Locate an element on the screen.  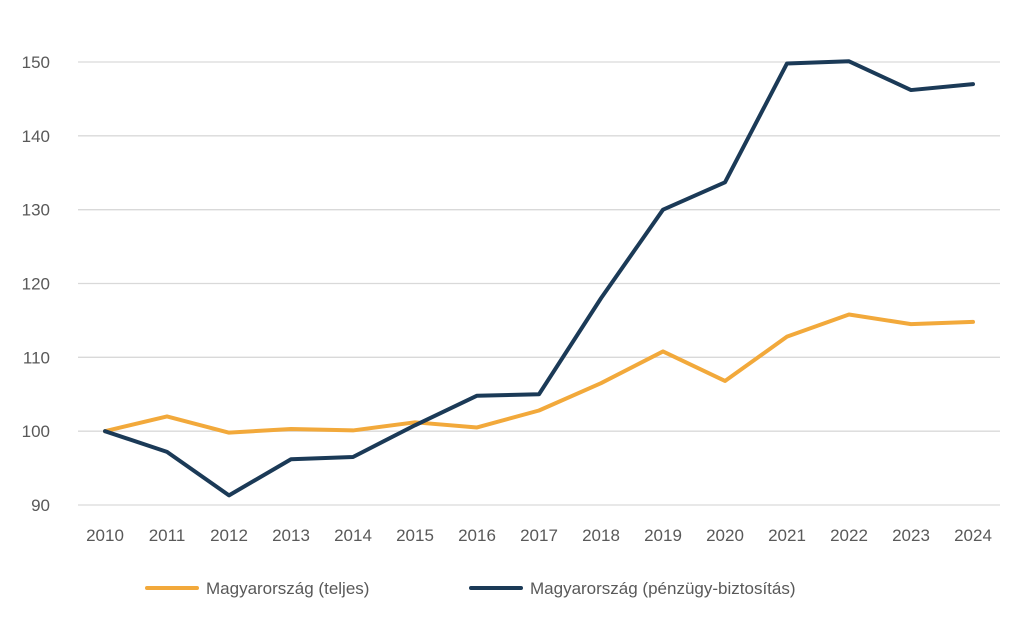
y-tick-label-110: 110 is located at coordinates (36, 357).